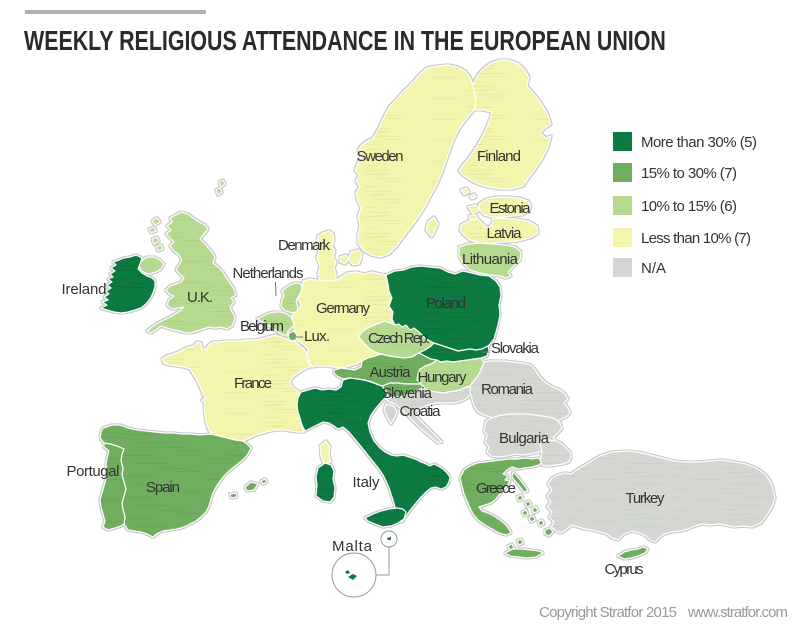 Image resolution: width=800 pixels, height=625 pixels. What do you see at coordinates (511, 208) in the screenshot?
I see `svg-text: Estonia` at bounding box center [511, 208].